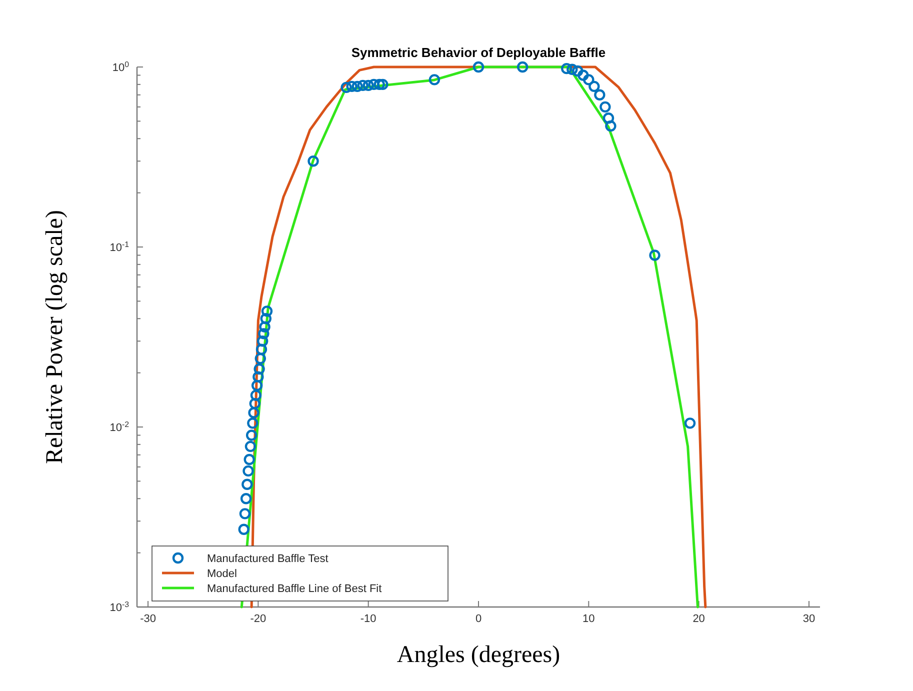  What do you see at coordinates (478, 52) in the screenshot?
I see `chart-title: Symmetric Behavior of Deployable Baffle` at bounding box center [478, 52].